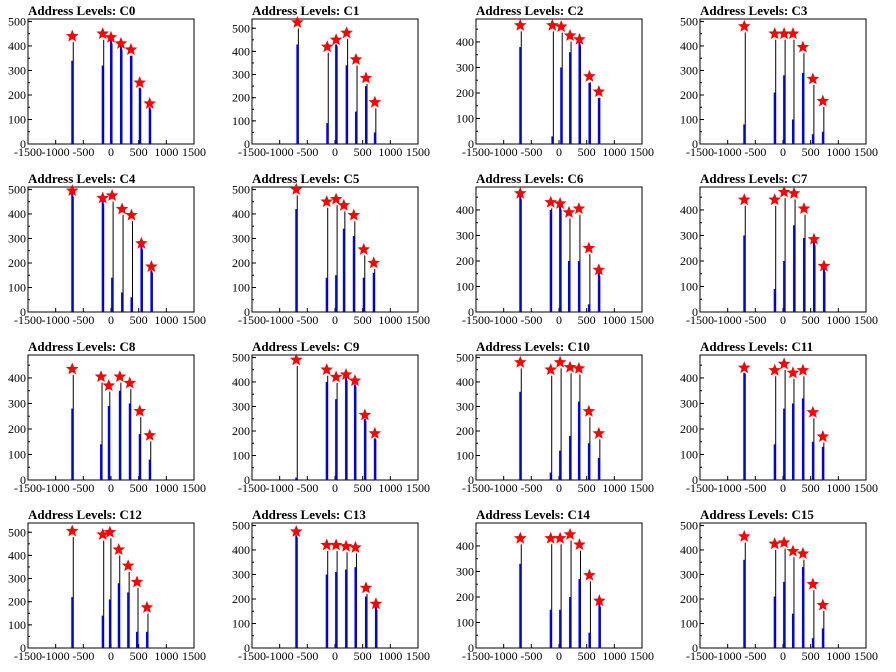  I want to click on chart-title: Address Levels: C7, so click(754, 178).